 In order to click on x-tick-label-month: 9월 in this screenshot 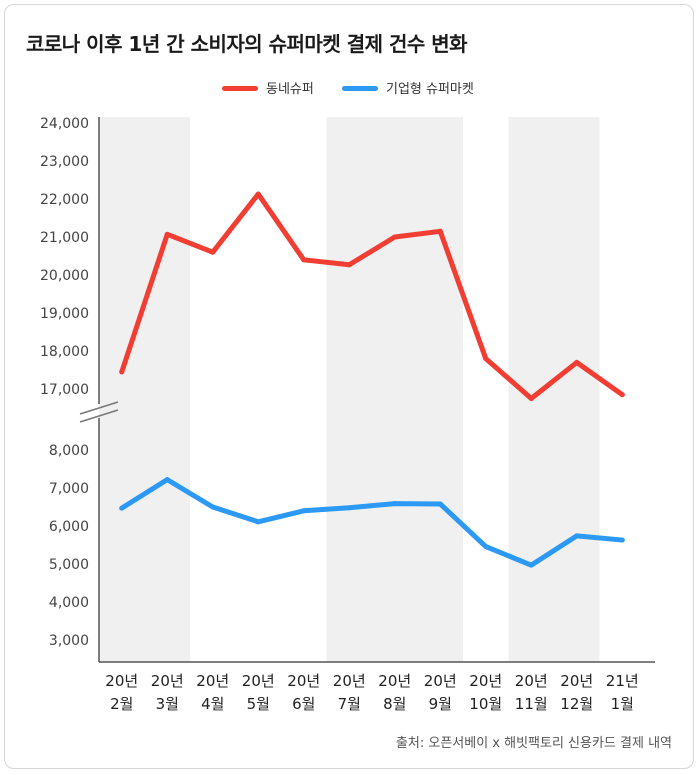, I will do `click(440, 704)`.